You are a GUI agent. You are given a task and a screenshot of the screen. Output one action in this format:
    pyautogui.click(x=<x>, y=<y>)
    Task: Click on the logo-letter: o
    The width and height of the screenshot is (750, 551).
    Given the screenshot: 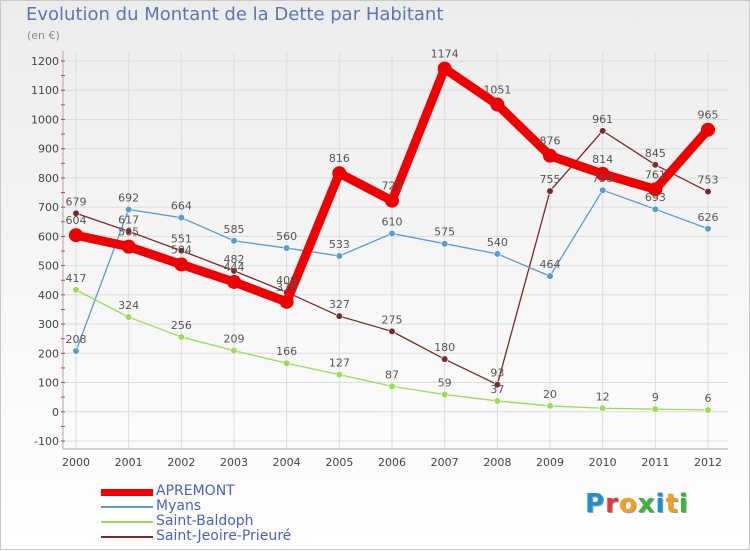 What is the action you would take?
    pyautogui.click(x=628, y=504)
    